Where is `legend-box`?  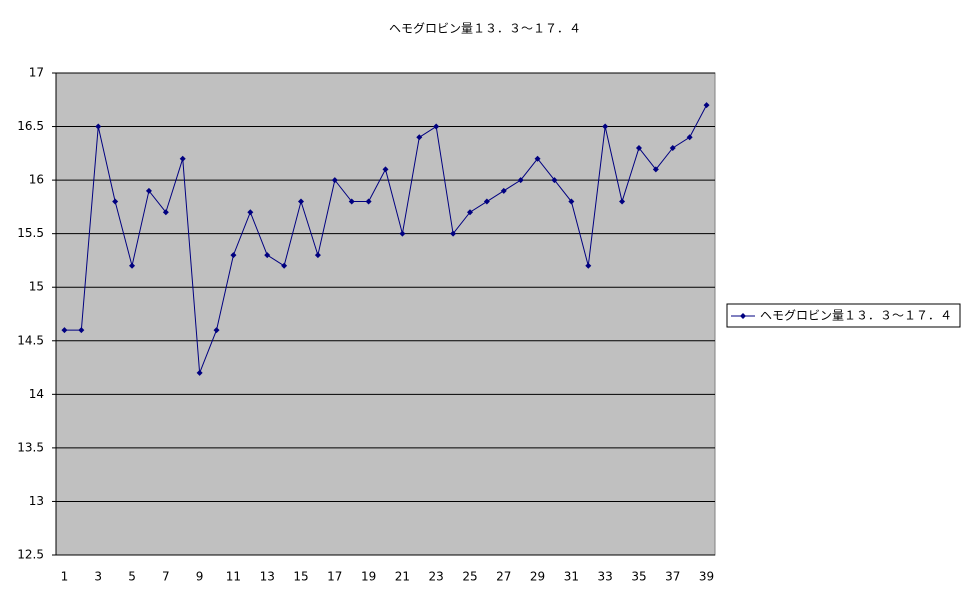 legend-box is located at coordinates (843, 315).